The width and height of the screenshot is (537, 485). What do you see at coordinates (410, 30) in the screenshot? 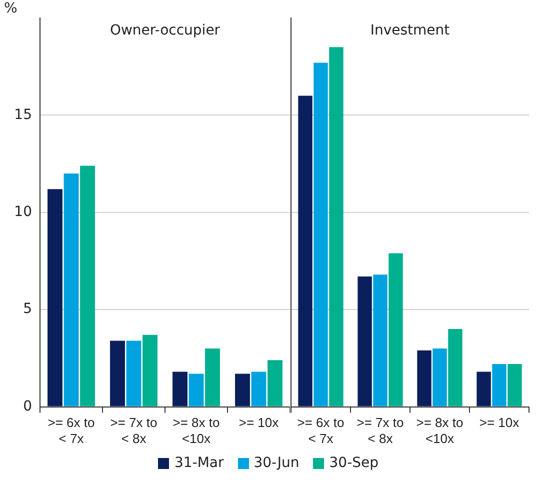
I see `chart-title: Investment` at bounding box center [410, 30].